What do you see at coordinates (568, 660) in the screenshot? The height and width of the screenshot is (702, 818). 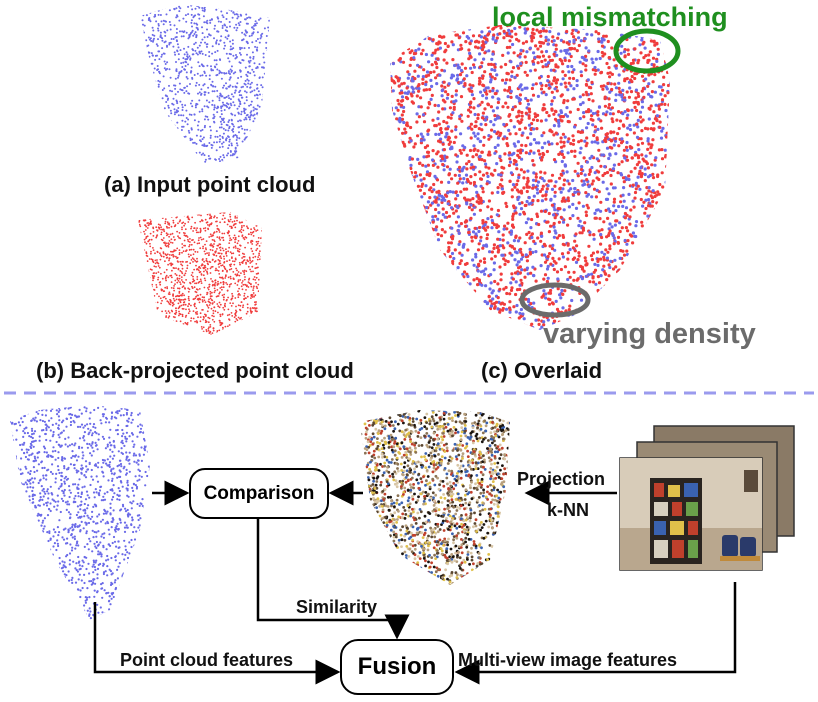 I see `label-multiview-image-features: Multi-view image features` at bounding box center [568, 660].